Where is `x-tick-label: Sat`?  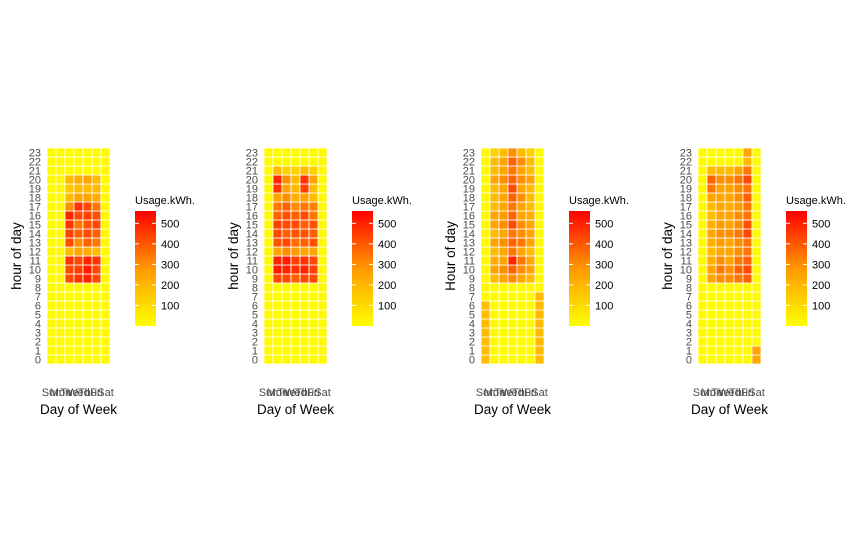
x-tick-label: Sat is located at coordinates (322, 393).